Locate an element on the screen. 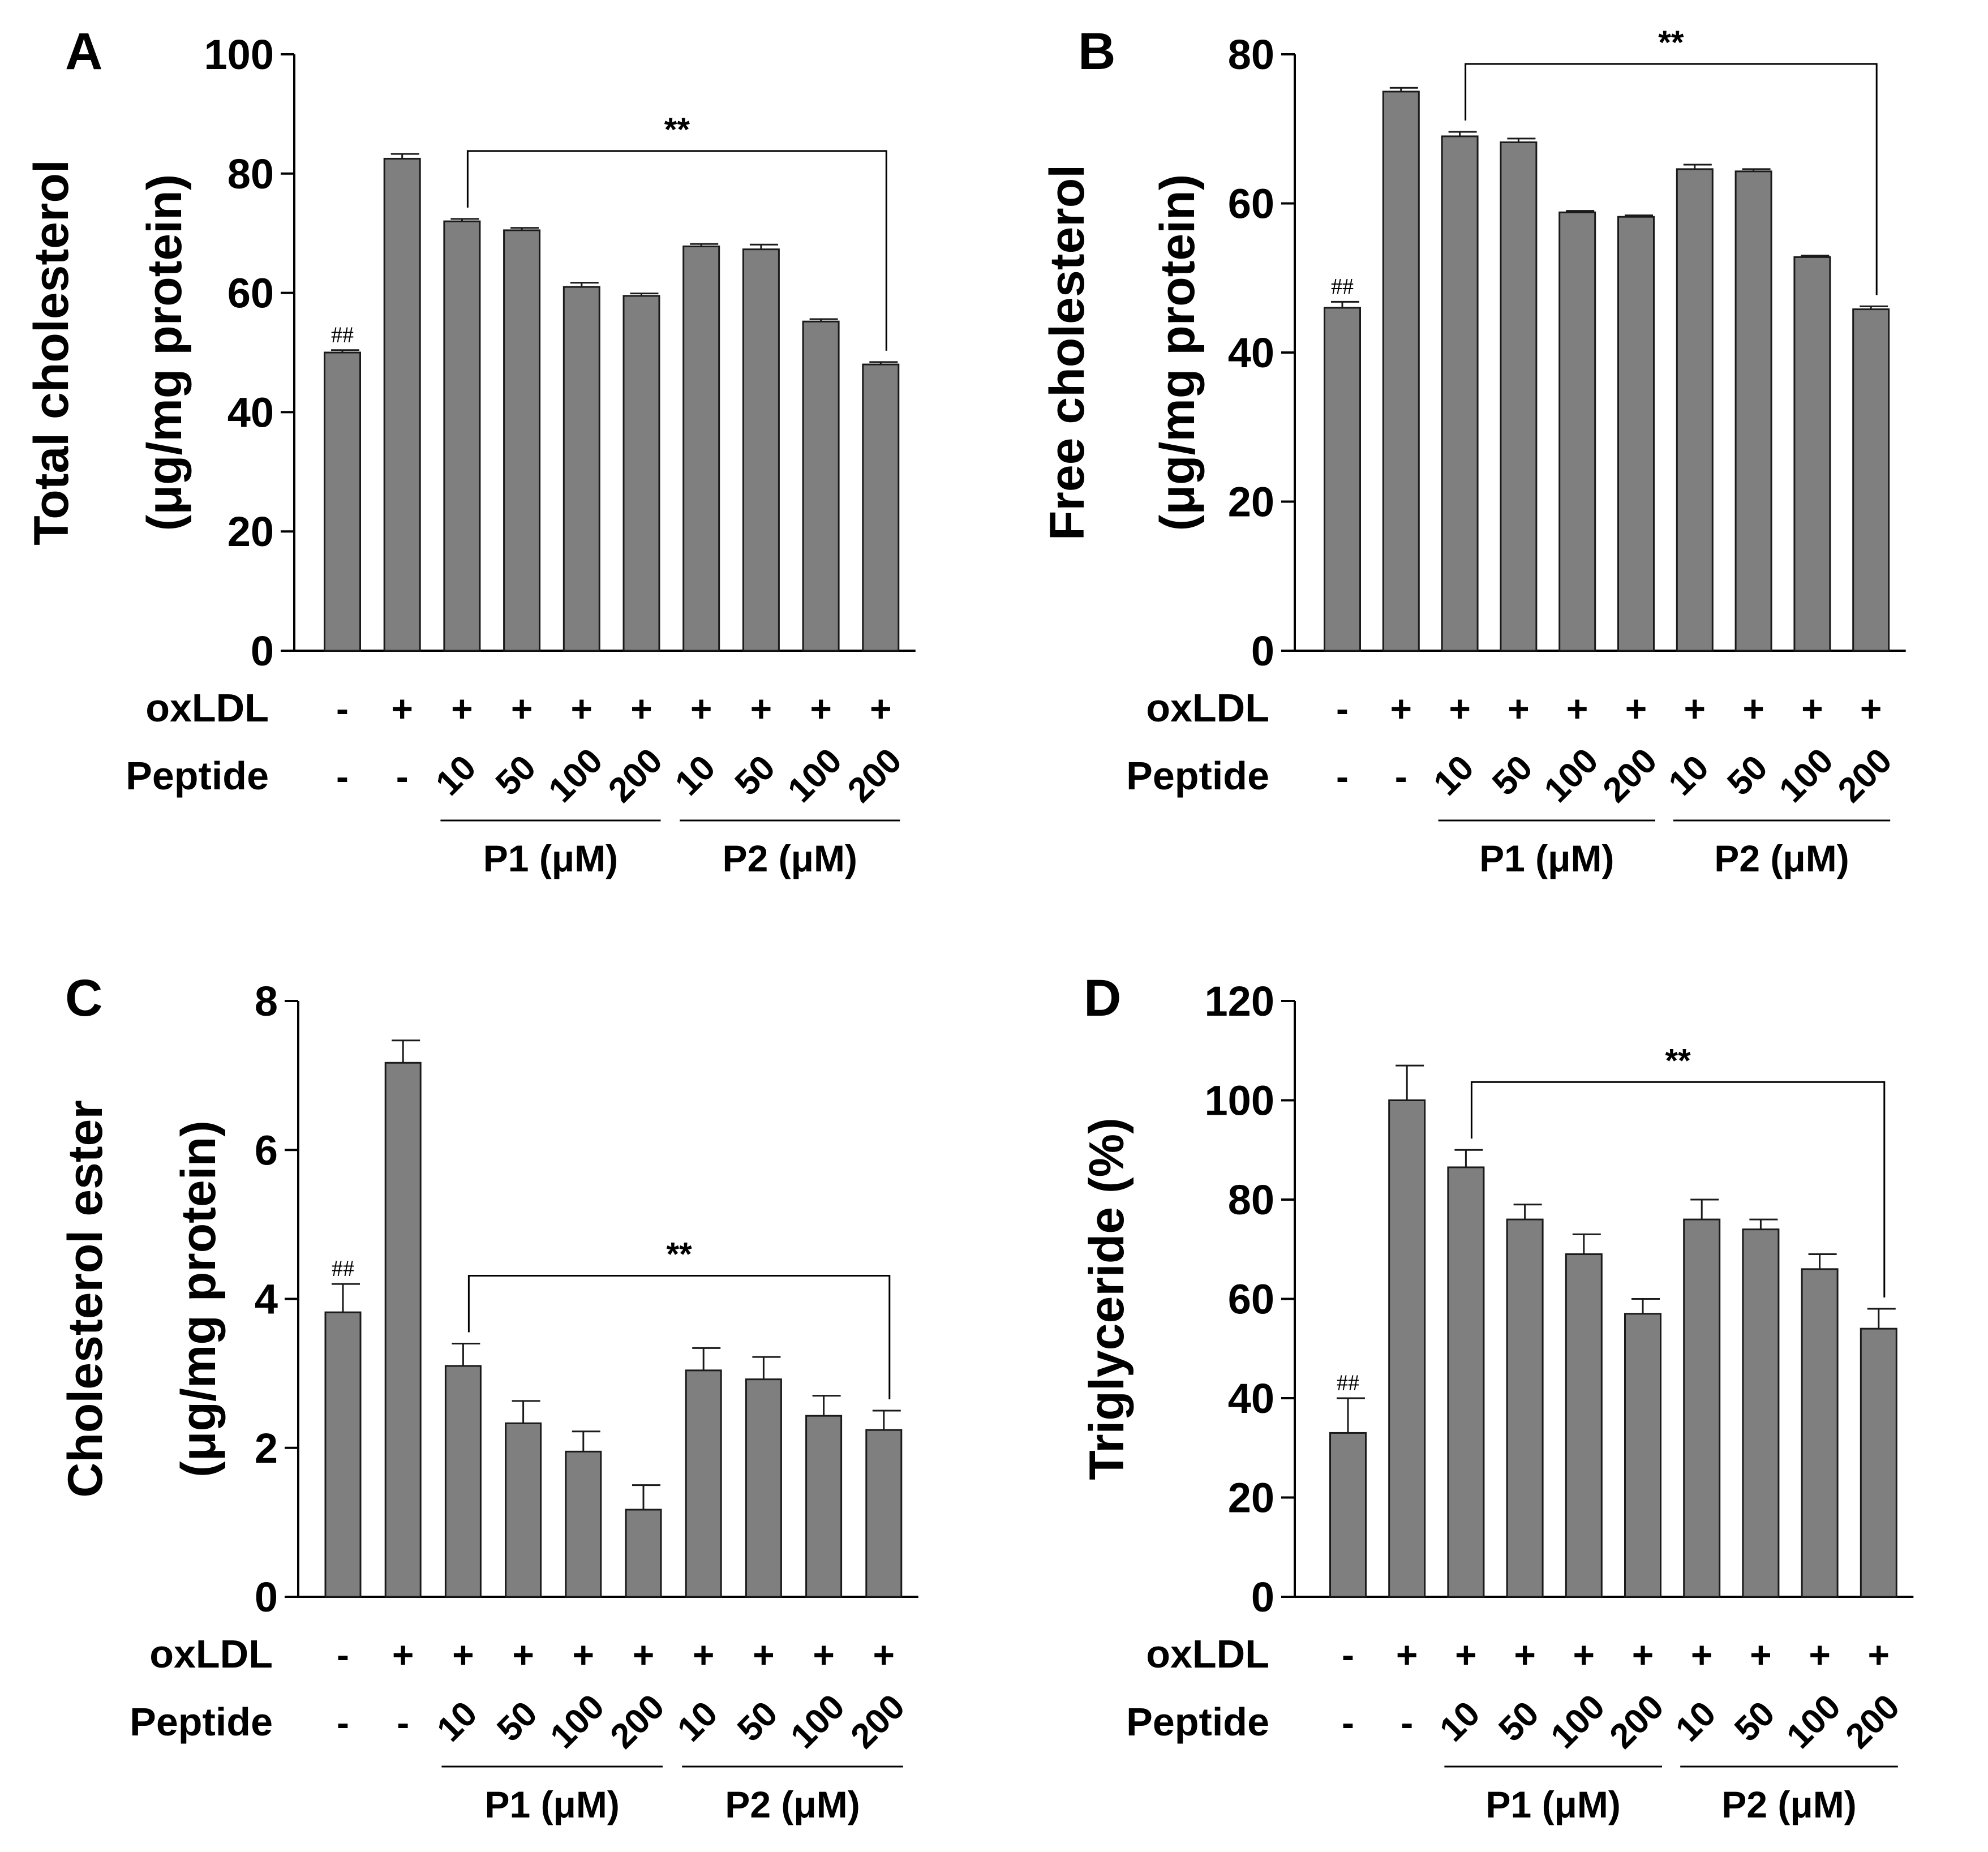  y-tick-label: 100 is located at coordinates (239, 54).